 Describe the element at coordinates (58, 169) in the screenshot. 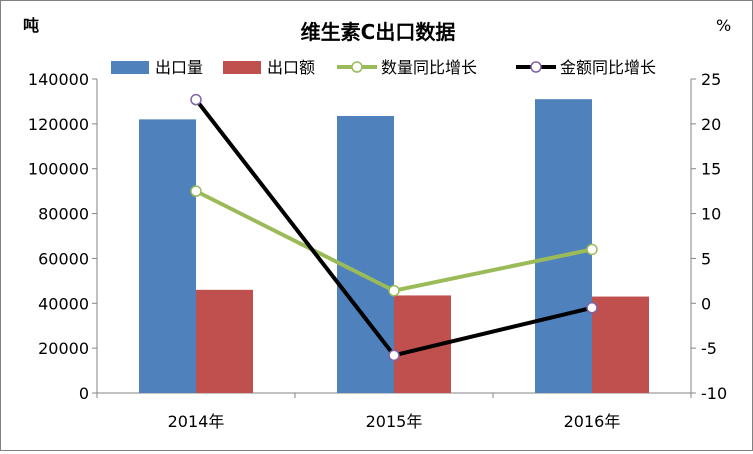

I see `left-tick-label: 100000` at that location.